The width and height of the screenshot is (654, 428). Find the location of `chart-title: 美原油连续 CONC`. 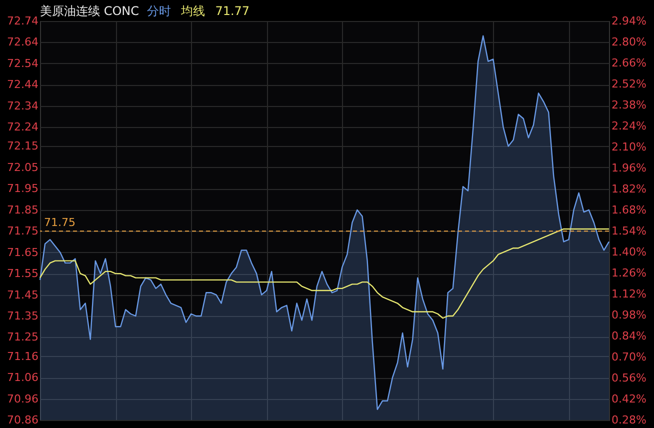

chart-title: 美原油连续 CONC is located at coordinates (89, 11).